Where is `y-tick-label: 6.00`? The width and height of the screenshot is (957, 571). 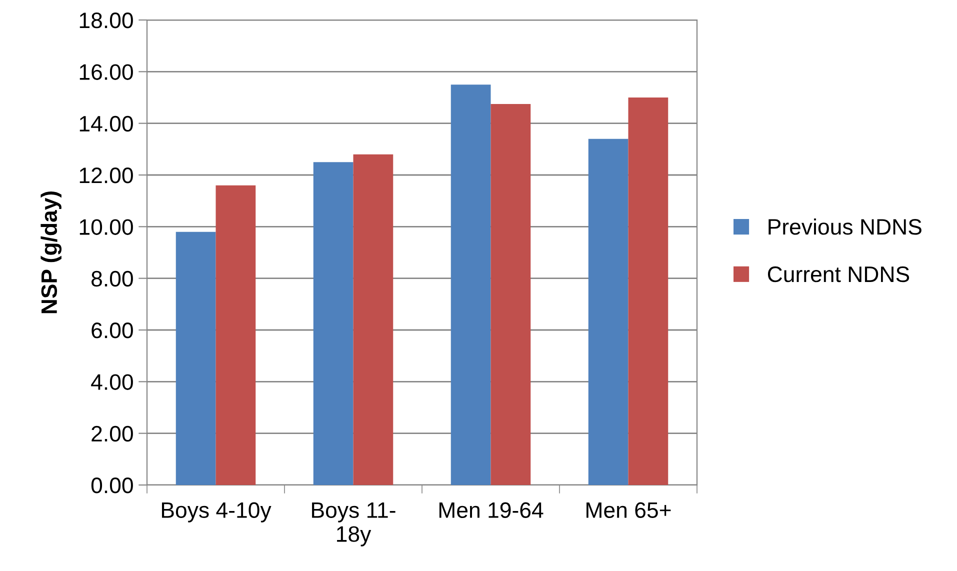 y-tick-label: 6.00 is located at coordinates (112, 330).